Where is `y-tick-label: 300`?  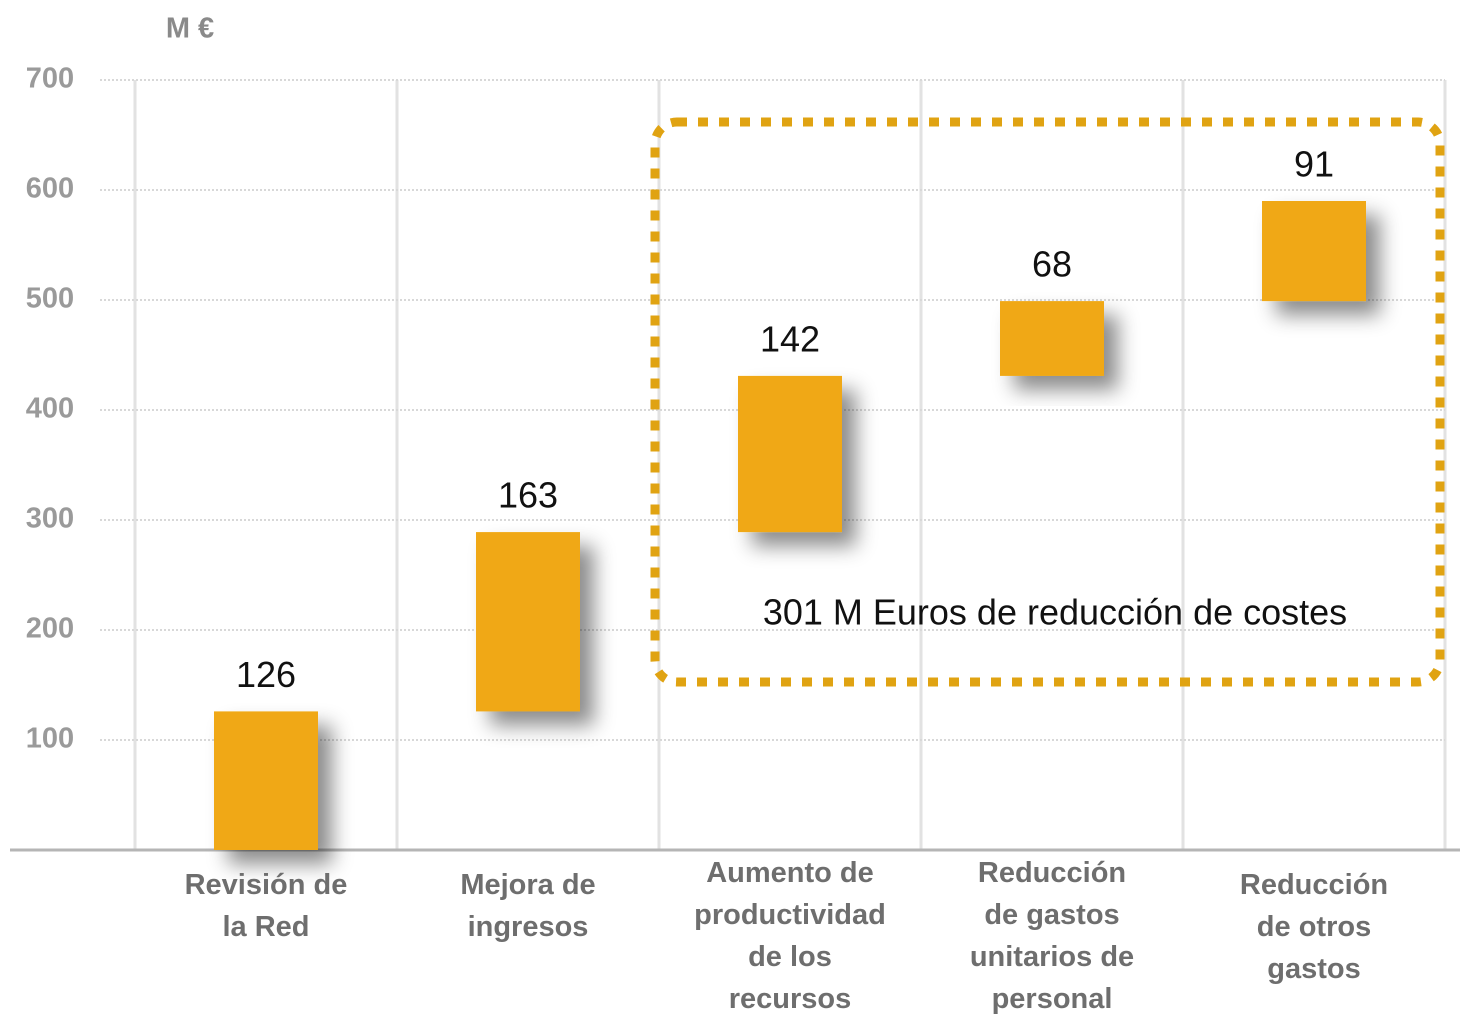 y-tick-label: 300 is located at coordinates (50, 519).